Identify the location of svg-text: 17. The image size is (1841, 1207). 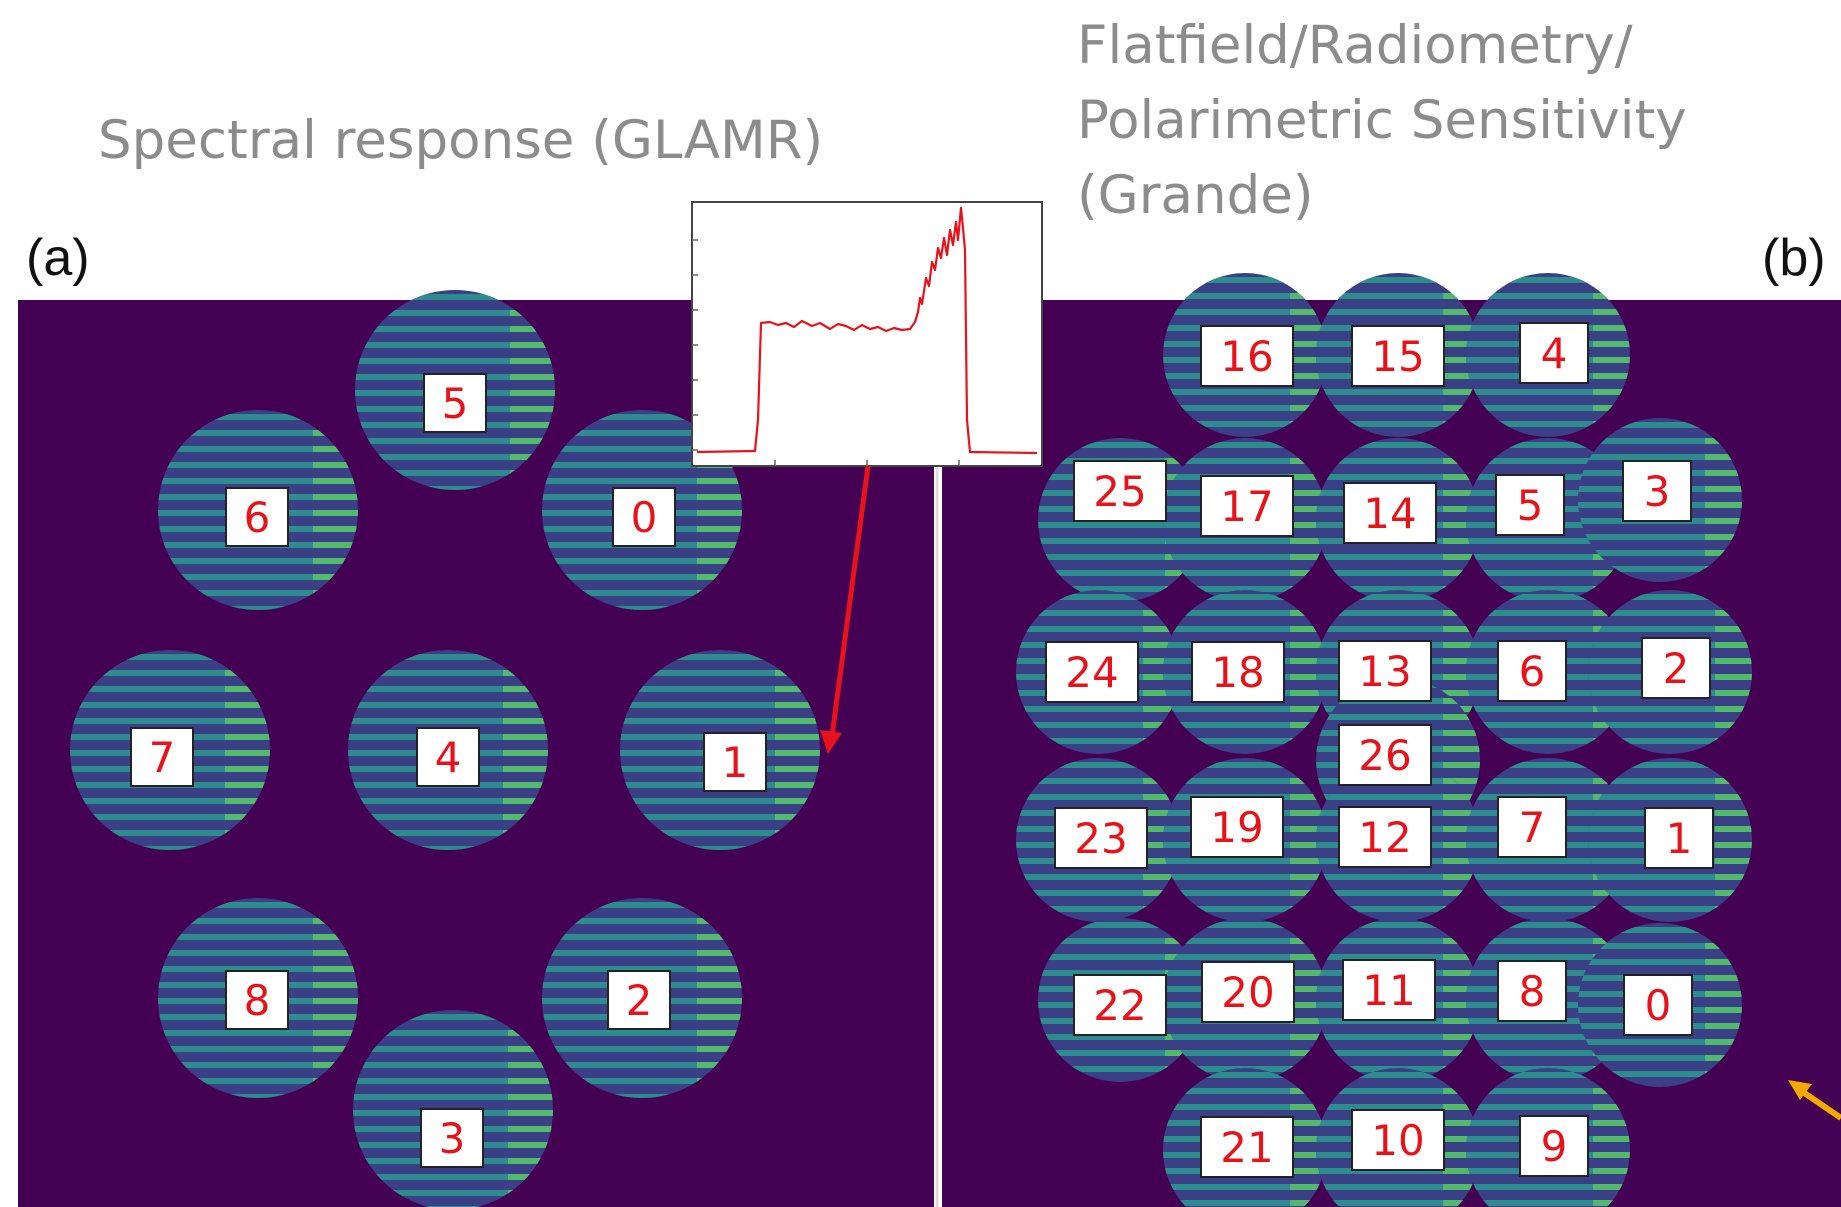
(1246, 506).